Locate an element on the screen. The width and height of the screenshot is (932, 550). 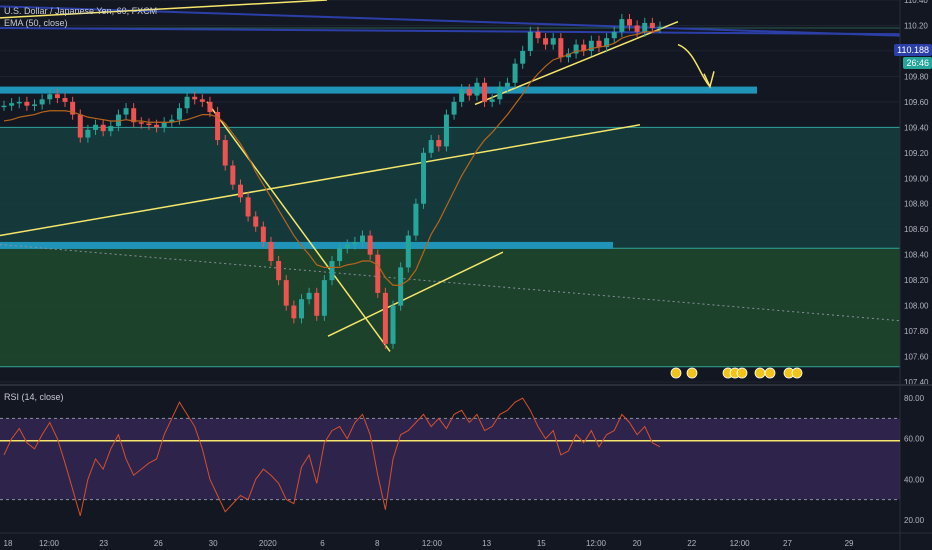
time-tick-label: 18 is located at coordinates (8, 543).